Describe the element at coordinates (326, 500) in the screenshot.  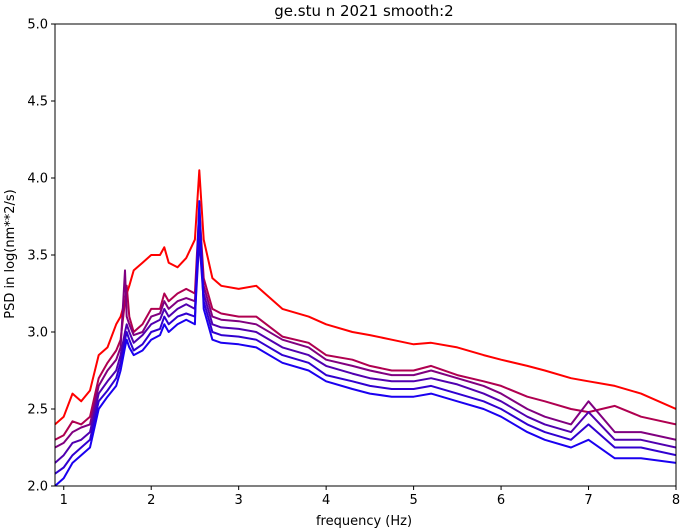
I see `x-tick-label: 4` at that location.